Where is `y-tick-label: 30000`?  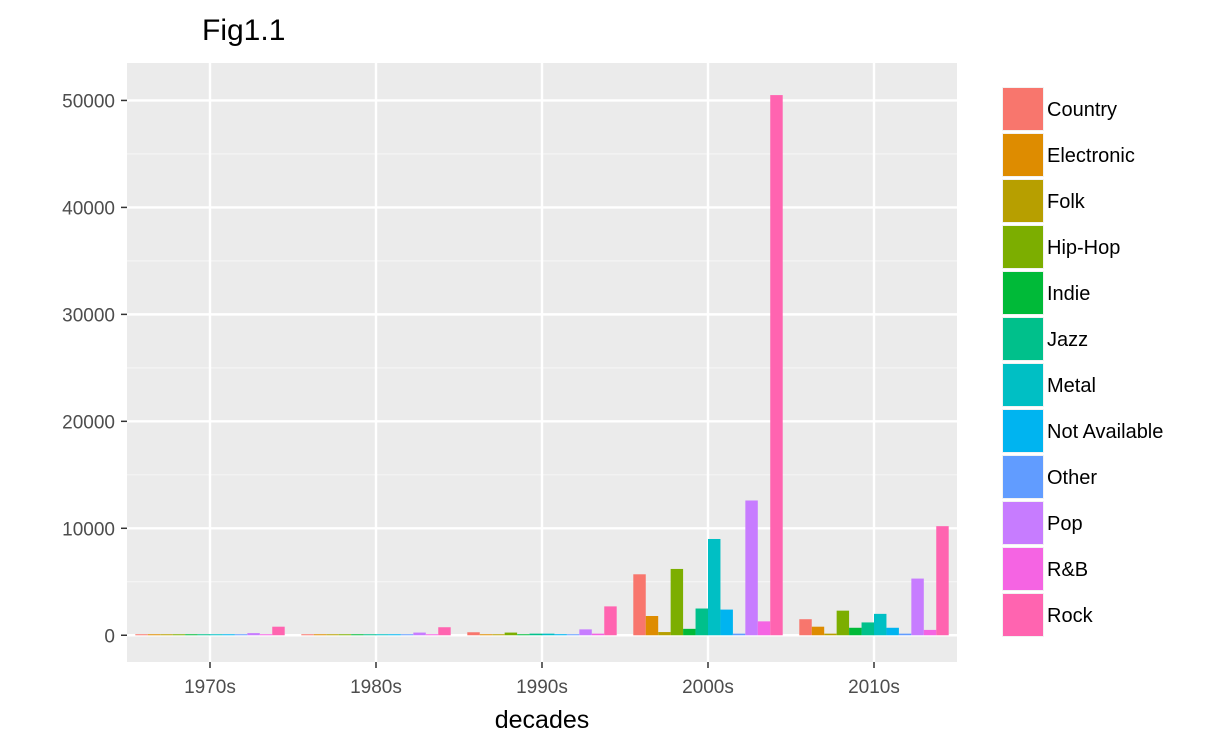
y-tick-label: 30000 is located at coordinates (88, 315).